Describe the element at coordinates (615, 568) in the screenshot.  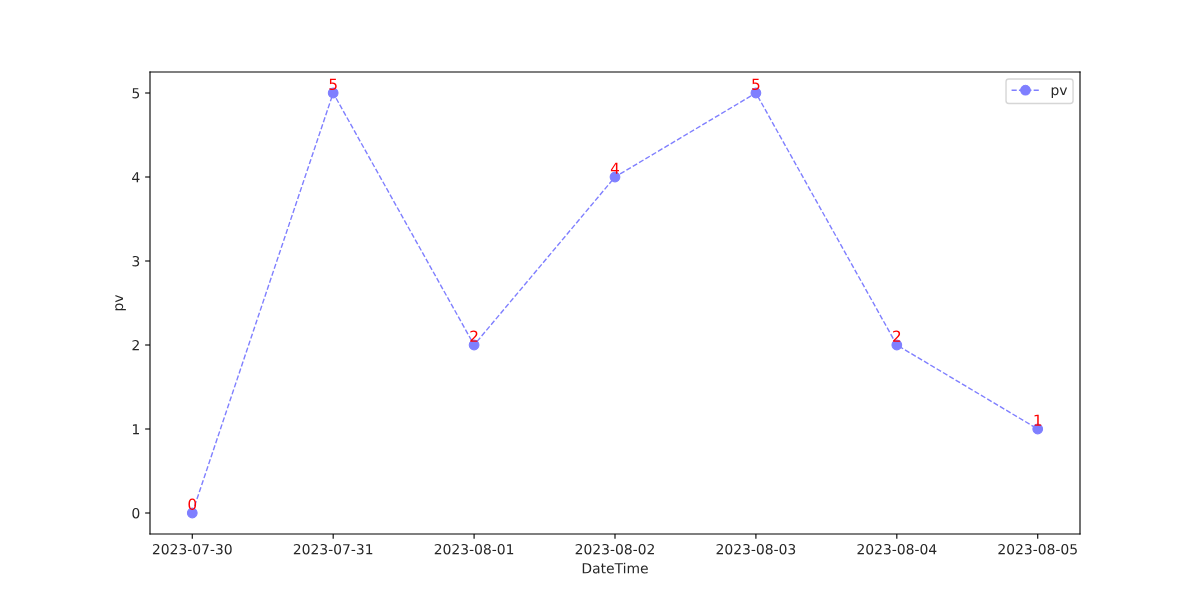
I see `x-axis-title: DateTime` at that location.